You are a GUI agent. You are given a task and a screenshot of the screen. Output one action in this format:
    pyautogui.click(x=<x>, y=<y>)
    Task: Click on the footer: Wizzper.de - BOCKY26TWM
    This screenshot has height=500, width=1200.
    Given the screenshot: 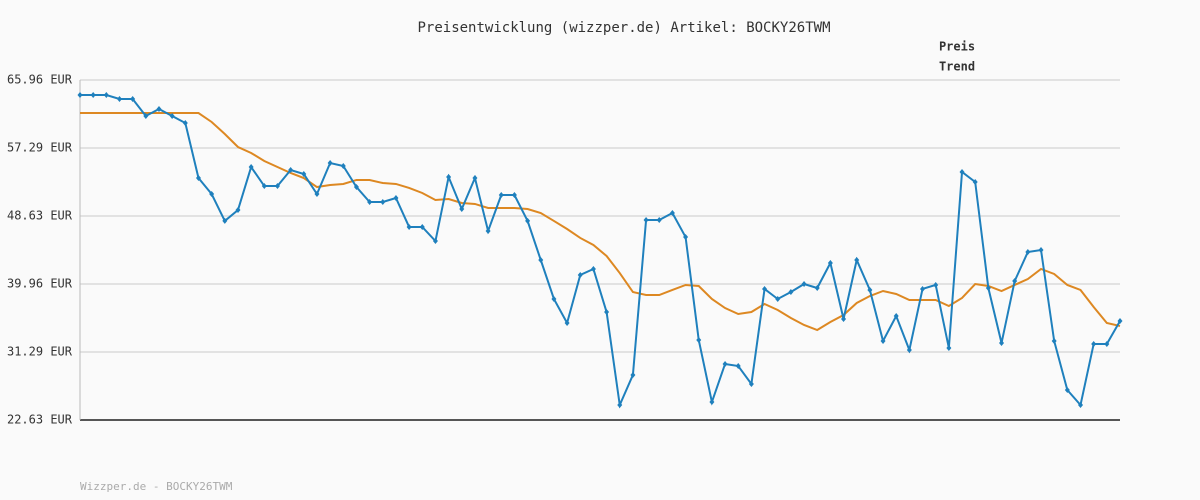 What is the action you would take?
    pyautogui.click(x=156, y=486)
    